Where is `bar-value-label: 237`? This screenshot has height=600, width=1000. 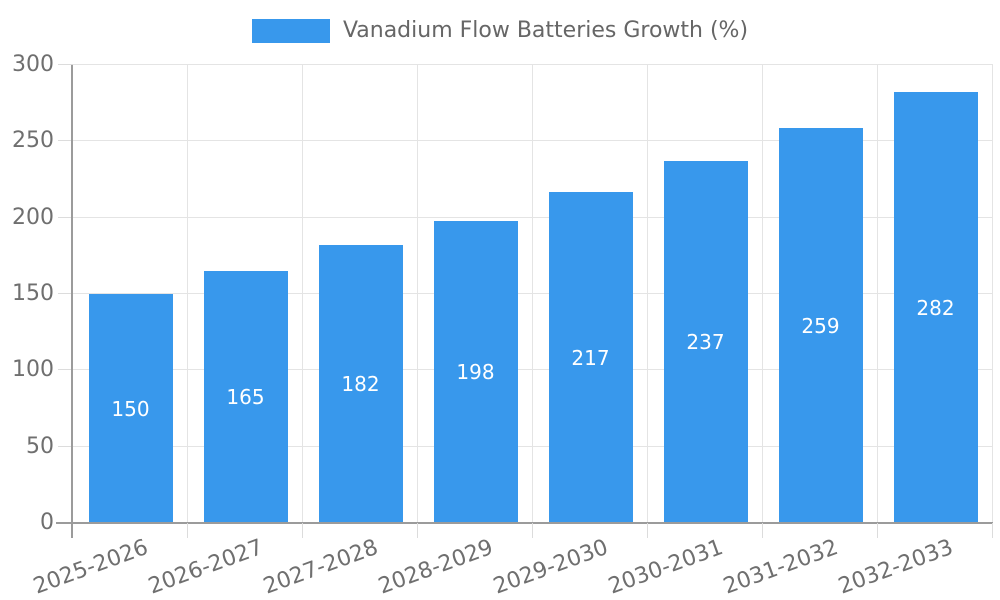
bar-value-label: 237 is located at coordinates (705, 342).